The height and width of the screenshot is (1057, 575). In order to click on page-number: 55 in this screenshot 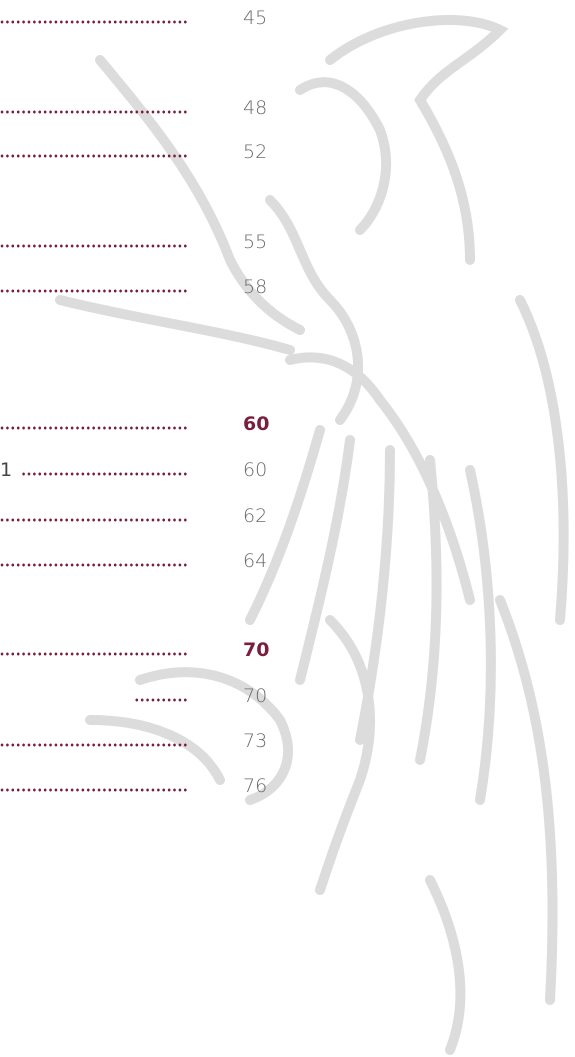, I will do `click(255, 242)`.